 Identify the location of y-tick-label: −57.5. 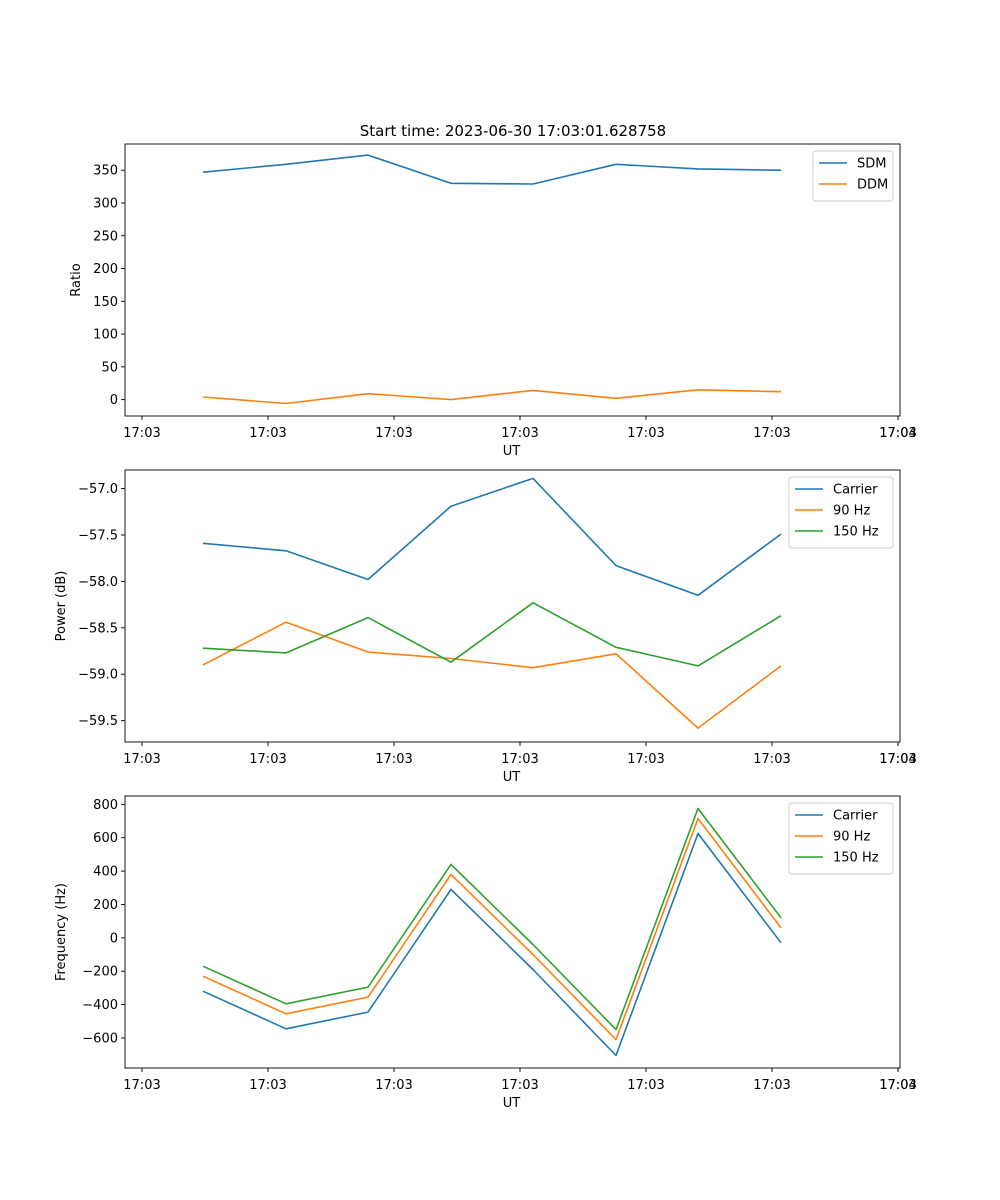
(98, 535).